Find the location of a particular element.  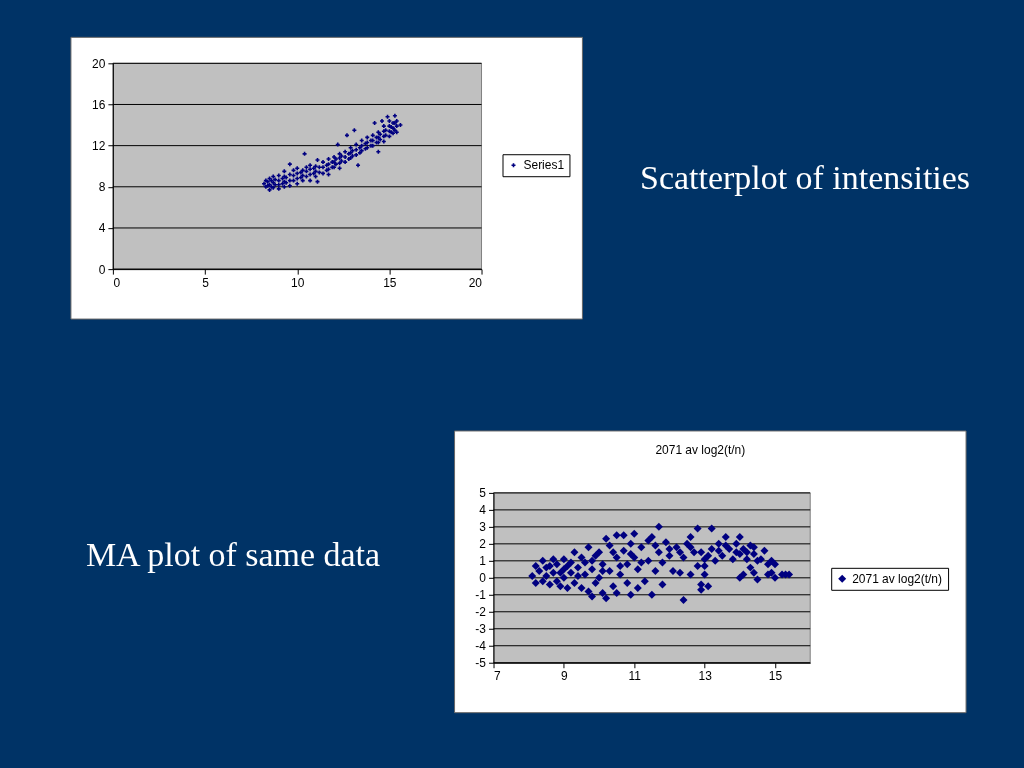

y-tick-label: 20 is located at coordinates (99, 63).